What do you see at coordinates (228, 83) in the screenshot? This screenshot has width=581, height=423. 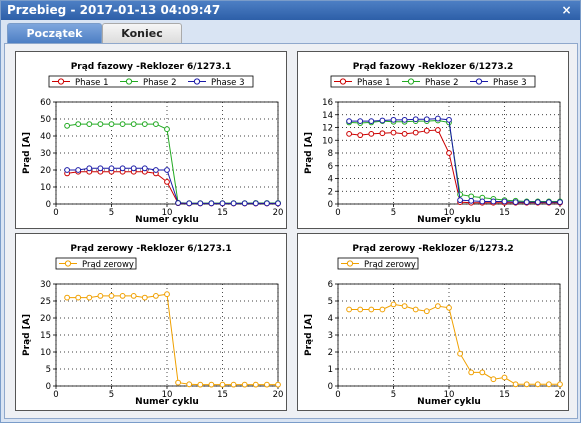 I see `legend-label: Phase 3` at bounding box center [228, 83].